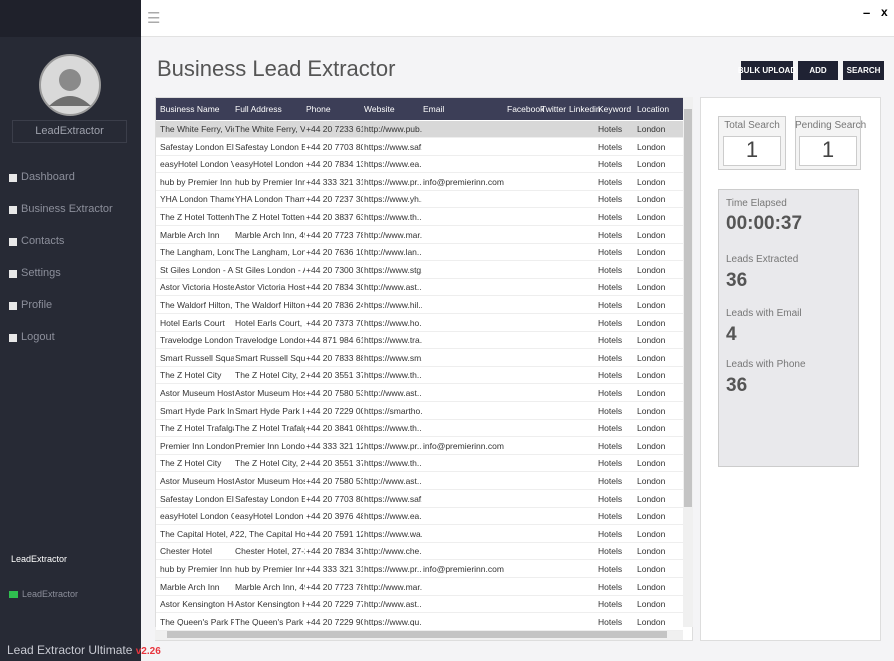  I want to click on column-header: Facebook, so click(526, 109).